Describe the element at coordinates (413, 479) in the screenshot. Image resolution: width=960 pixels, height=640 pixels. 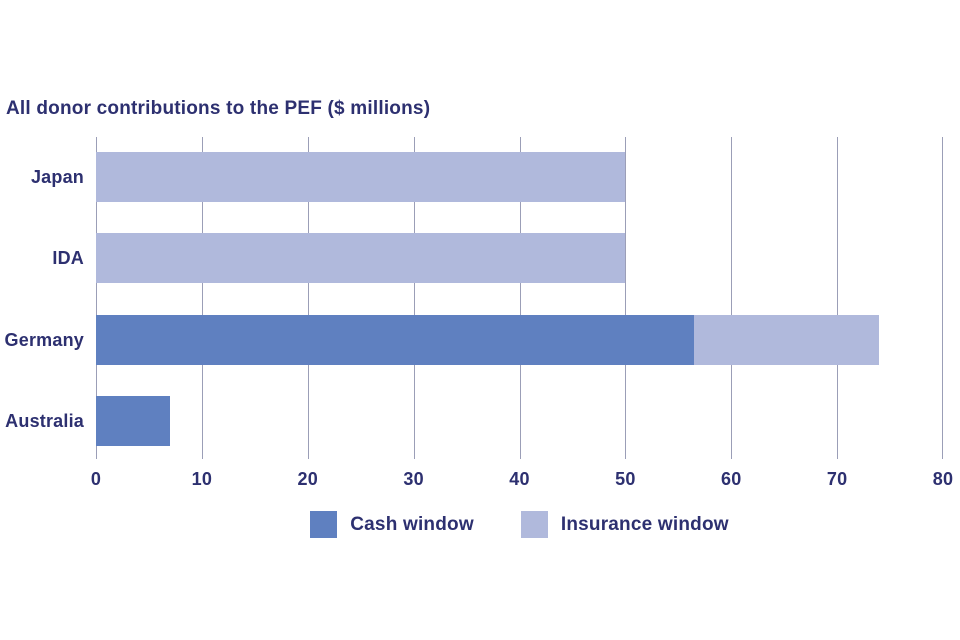
I see `x-tick-label-30: 30` at that location.